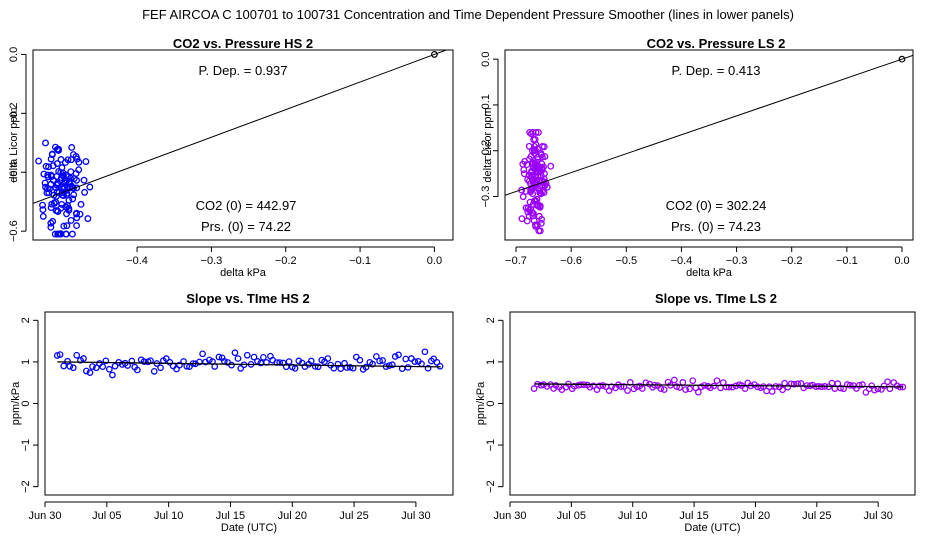  What do you see at coordinates (286, 261) in the screenshot?
I see `x-tick-label: −0.2` at bounding box center [286, 261].